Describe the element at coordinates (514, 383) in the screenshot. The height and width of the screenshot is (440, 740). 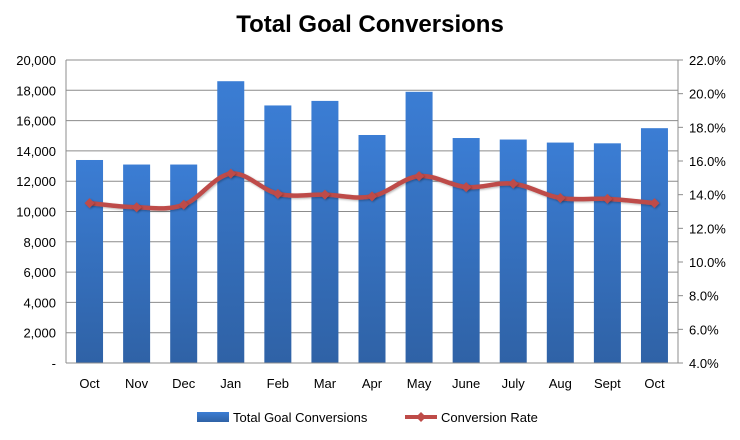
I see `x-tick-label: July` at that location.